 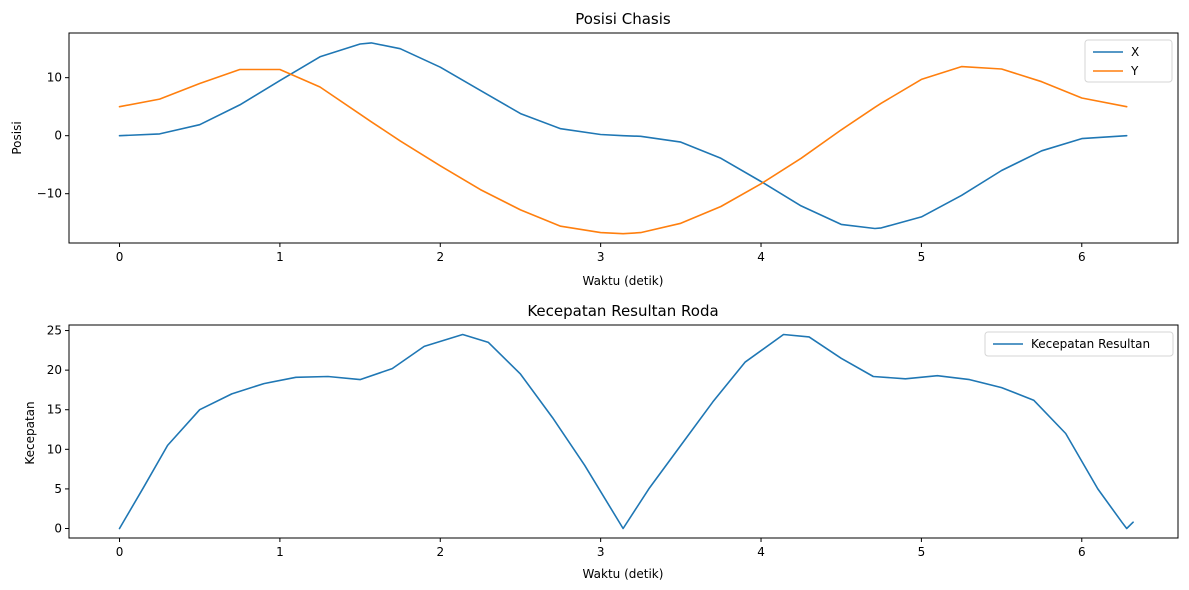 I want to click on chart-title: Posisi Chasis, so click(x=623, y=19).